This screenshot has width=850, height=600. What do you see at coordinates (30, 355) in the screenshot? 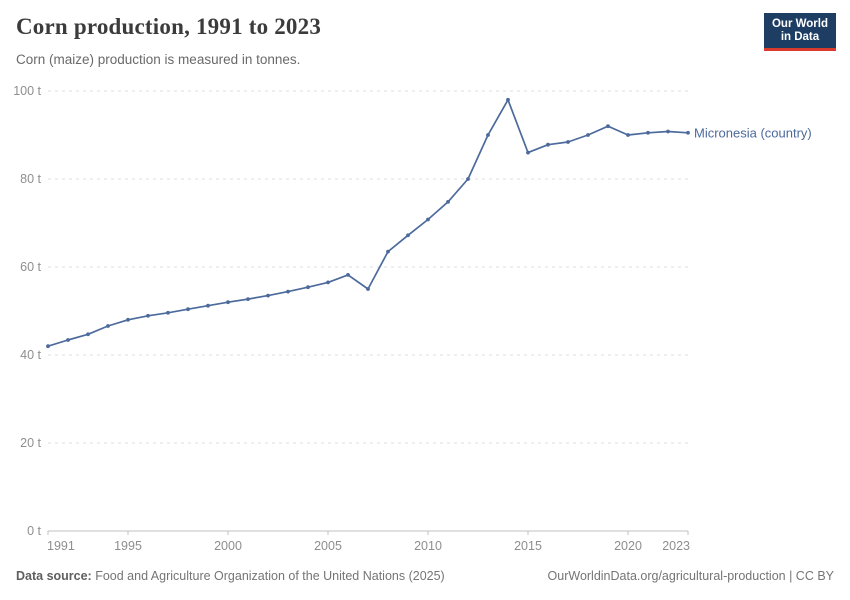
I see `y-axis-label: 40 t` at bounding box center [30, 355].